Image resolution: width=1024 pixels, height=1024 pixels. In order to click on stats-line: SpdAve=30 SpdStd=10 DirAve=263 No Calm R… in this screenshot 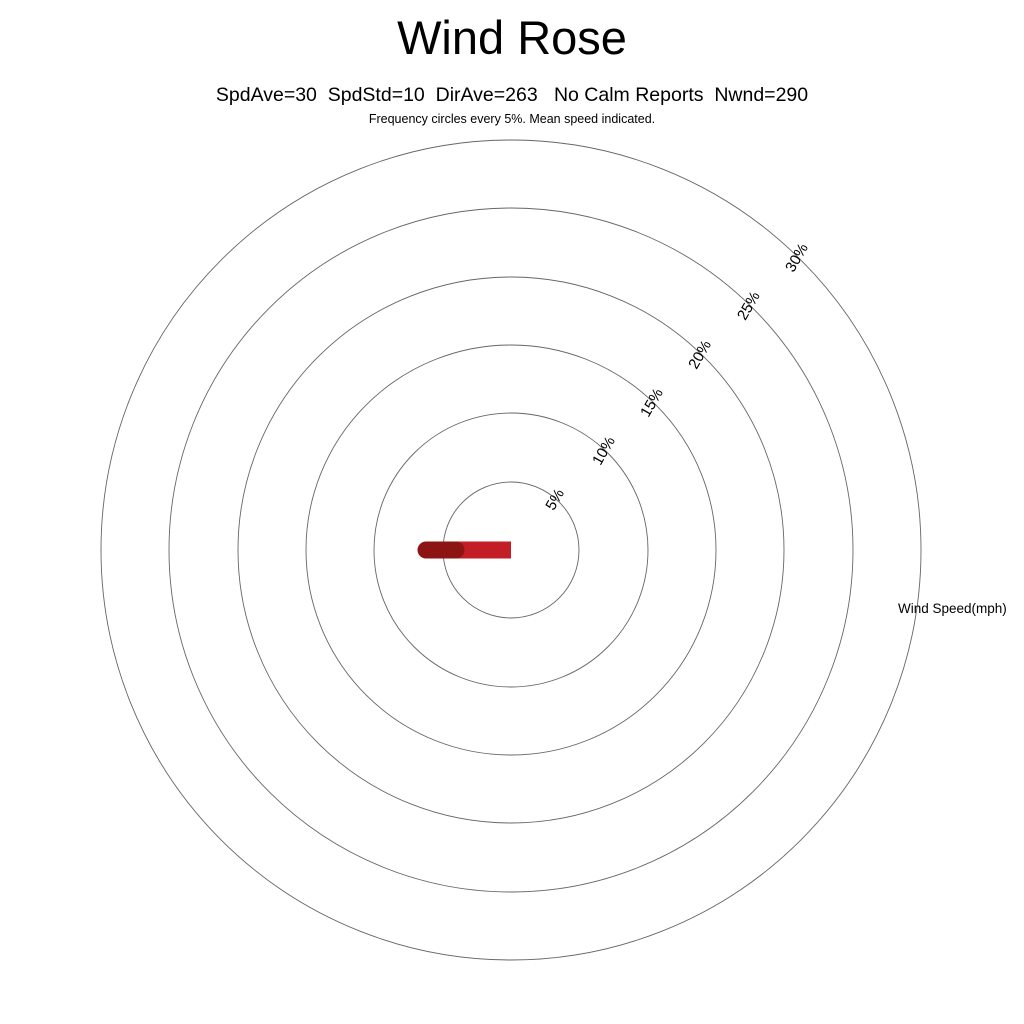, I will do `click(512, 95)`.